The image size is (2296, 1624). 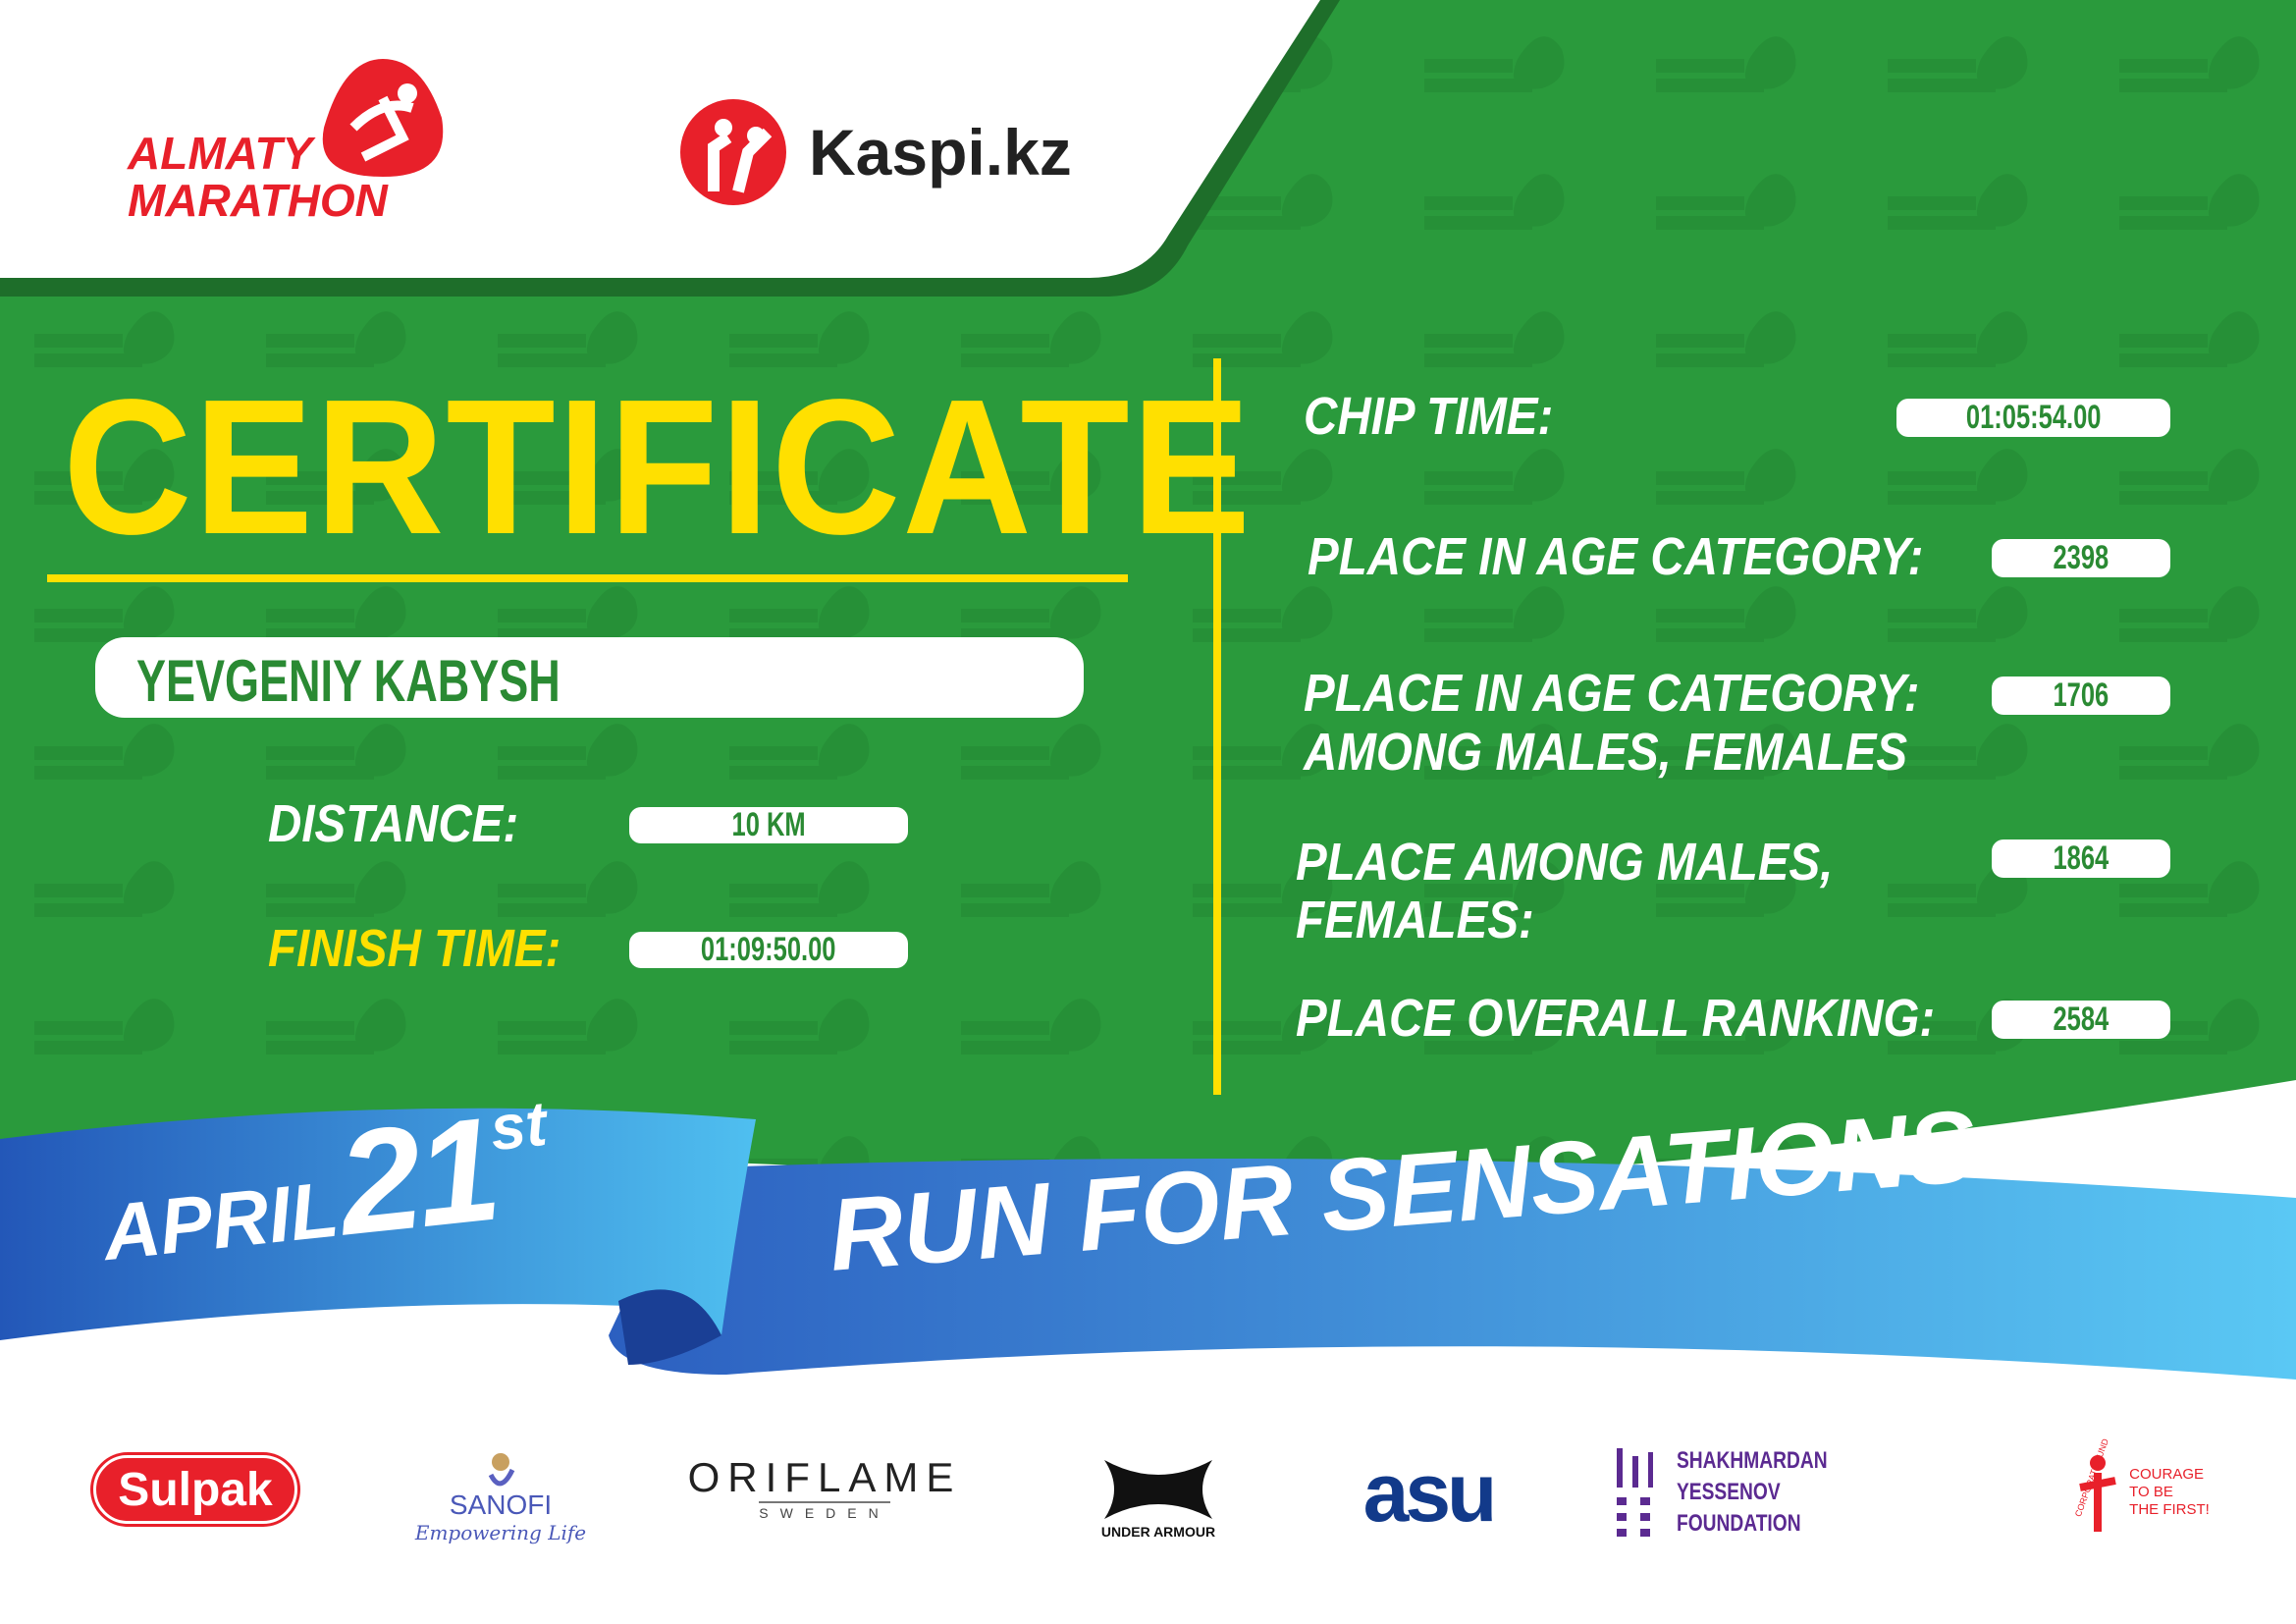 I want to click on sponsor-sulpak: Sulpak, so click(x=195, y=1489).